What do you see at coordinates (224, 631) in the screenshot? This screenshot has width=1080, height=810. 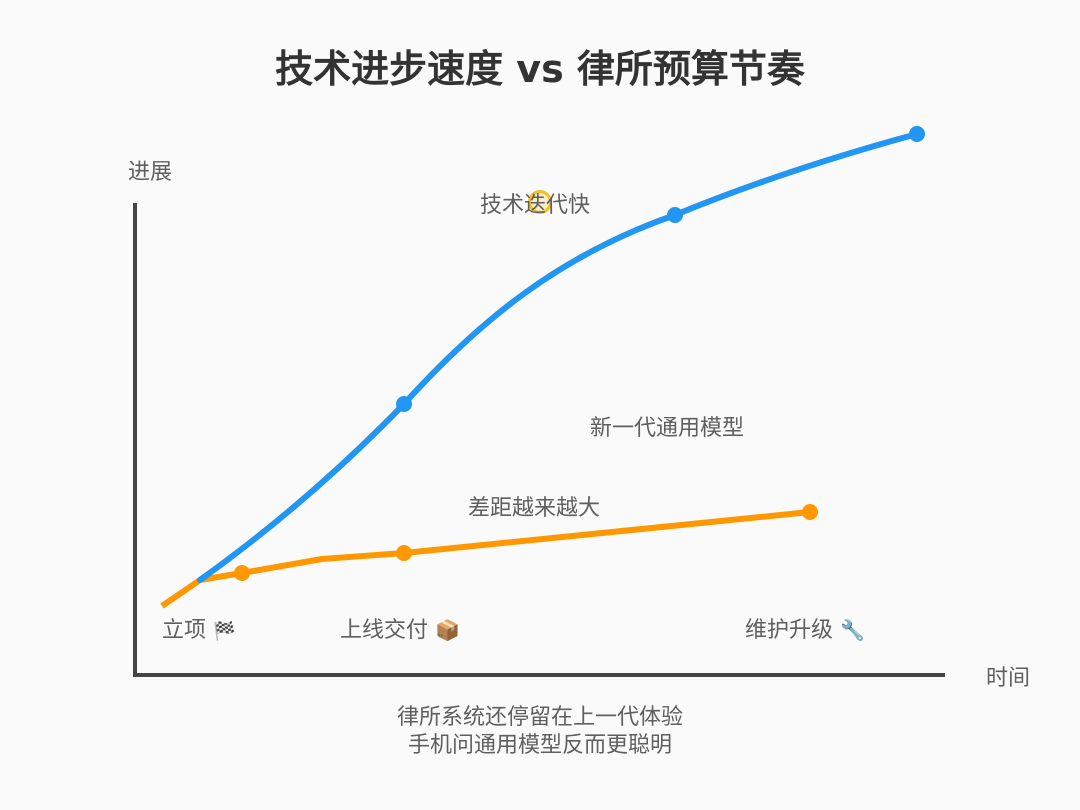 I see `checkered-flag-icon: 🏁` at bounding box center [224, 631].